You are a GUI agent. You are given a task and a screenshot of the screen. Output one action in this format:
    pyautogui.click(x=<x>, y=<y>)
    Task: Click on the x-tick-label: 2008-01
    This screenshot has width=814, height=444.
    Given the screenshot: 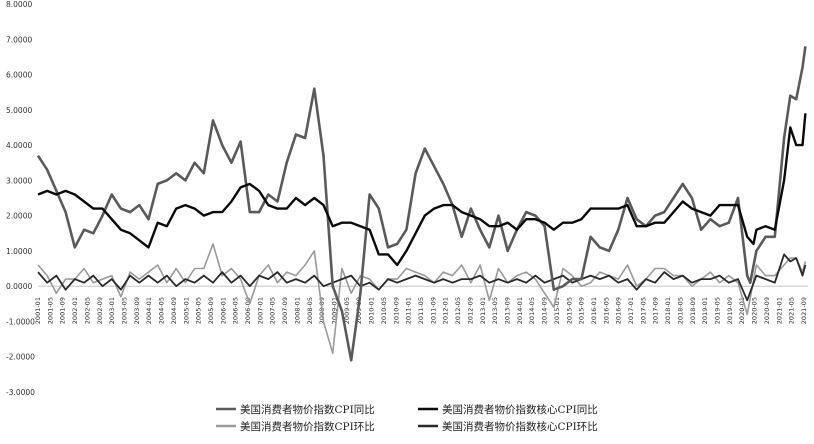 What is the action you would take?
    pyautogui.click(x=298, y=310)
    